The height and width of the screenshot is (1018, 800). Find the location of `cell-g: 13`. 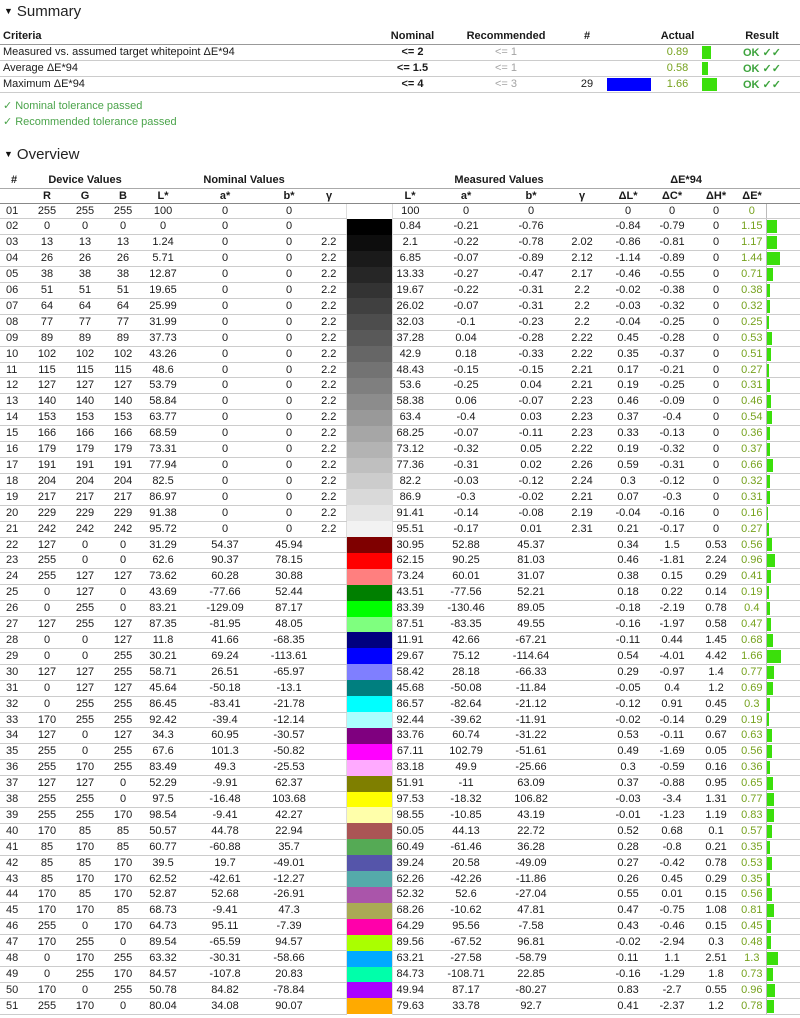

cell-g: 13 is located at coordinates (85, 243).